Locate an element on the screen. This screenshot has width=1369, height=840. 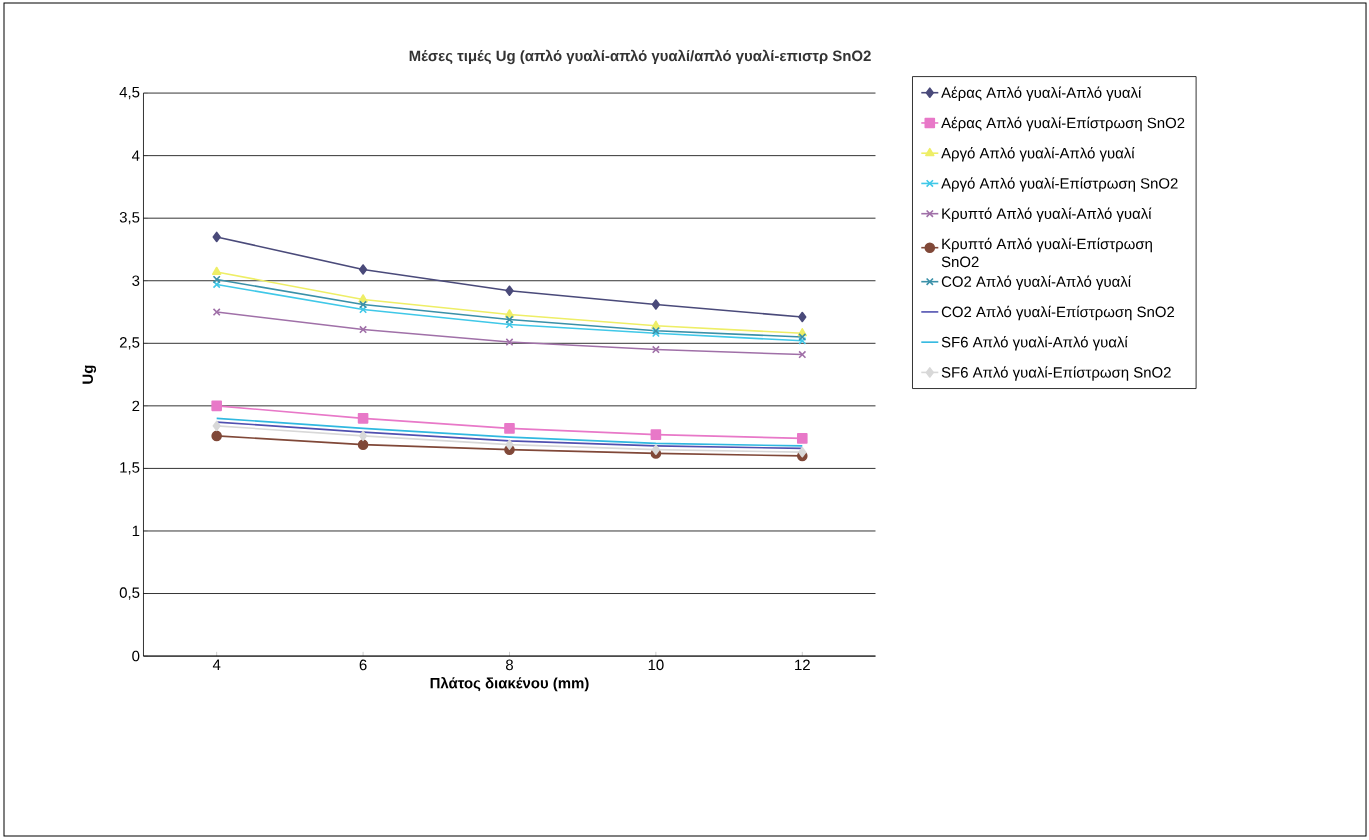
legend-label: CO2 Απλό γυαλί-Απλό γυαλί is located at coordinates (1036, 282).